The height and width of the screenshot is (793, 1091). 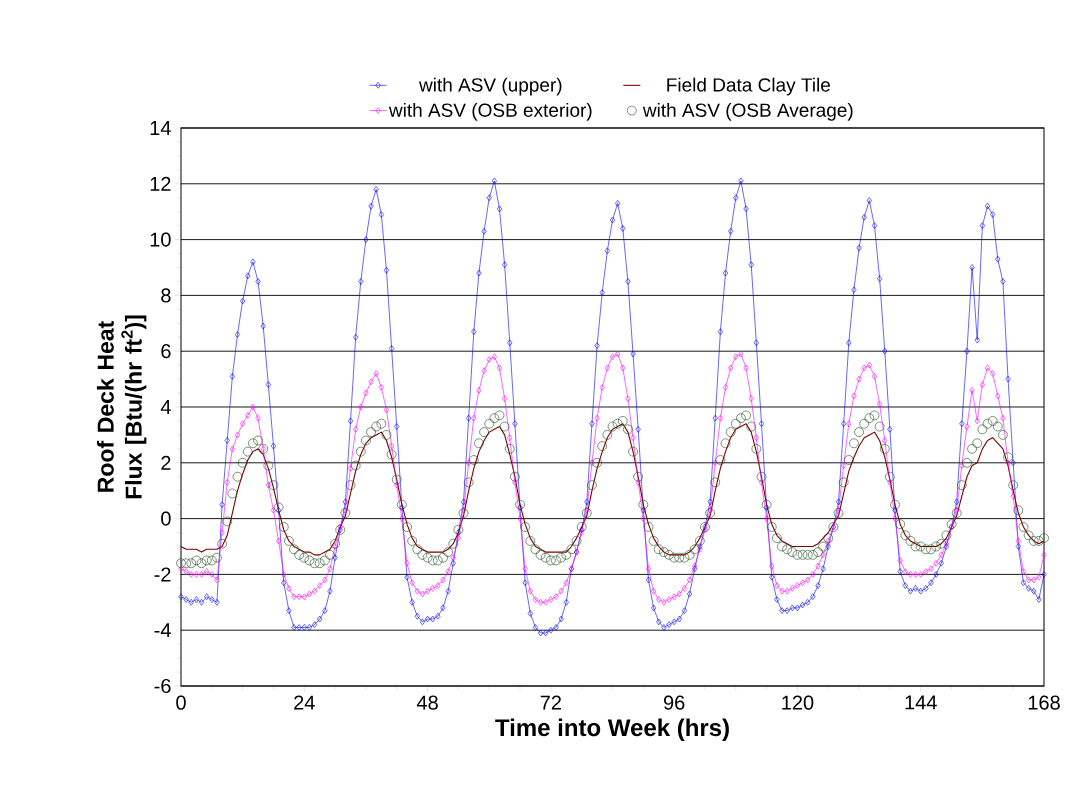 I want to click on x-tick-label: 24, so click(x=304, y=702).